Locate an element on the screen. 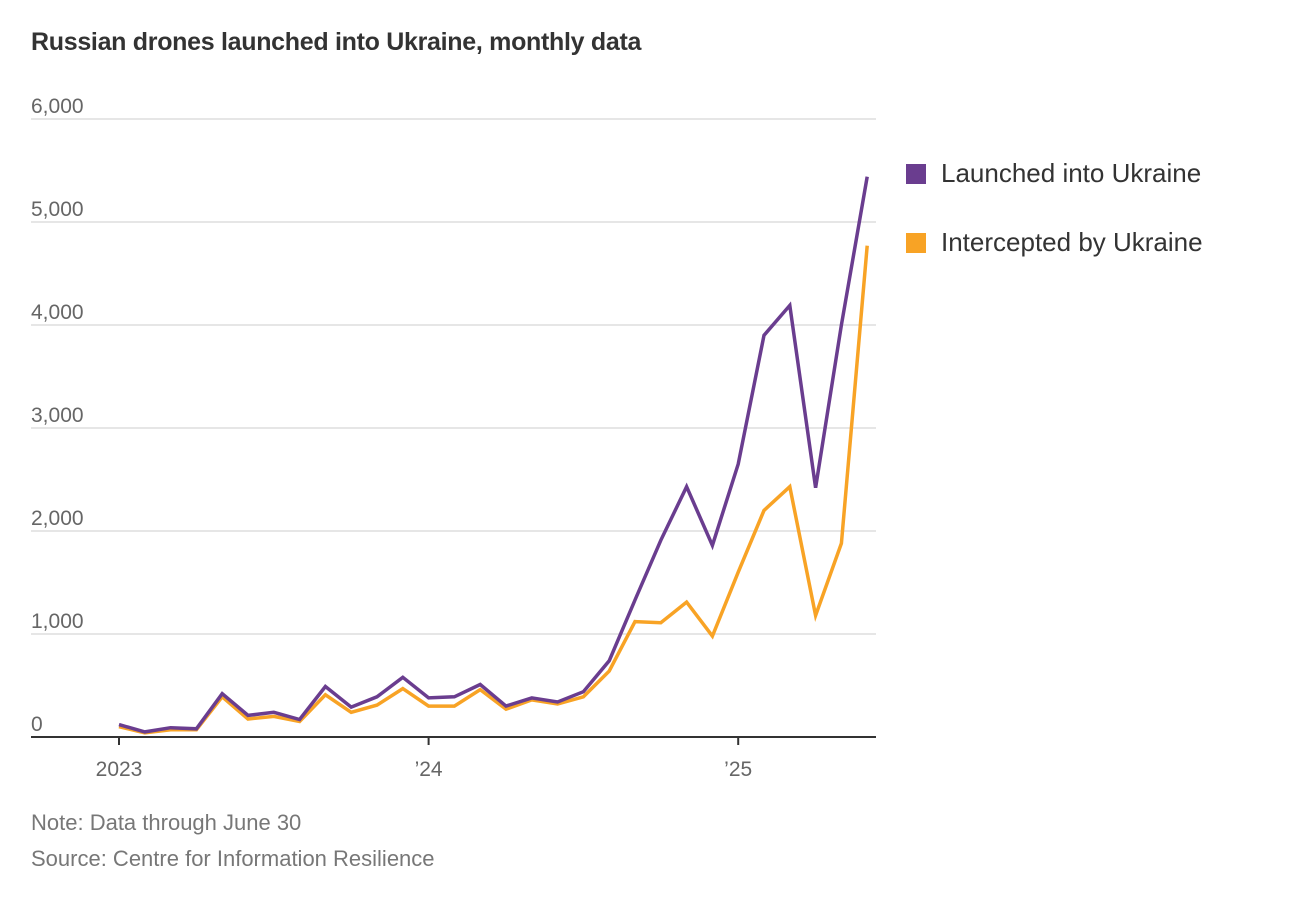 This screenshot has width=1300, height=898. x-tick-label: 2023 is located at coordinates (119, 769).